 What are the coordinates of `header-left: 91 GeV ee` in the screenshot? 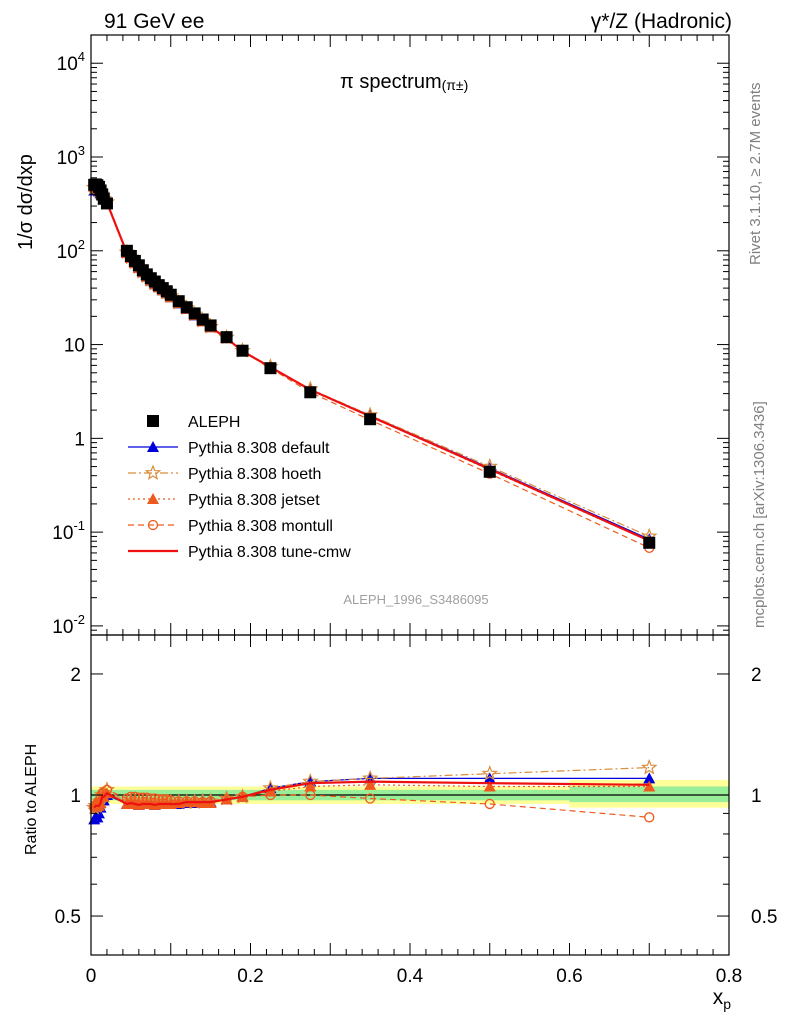 It's located at (154, 21).